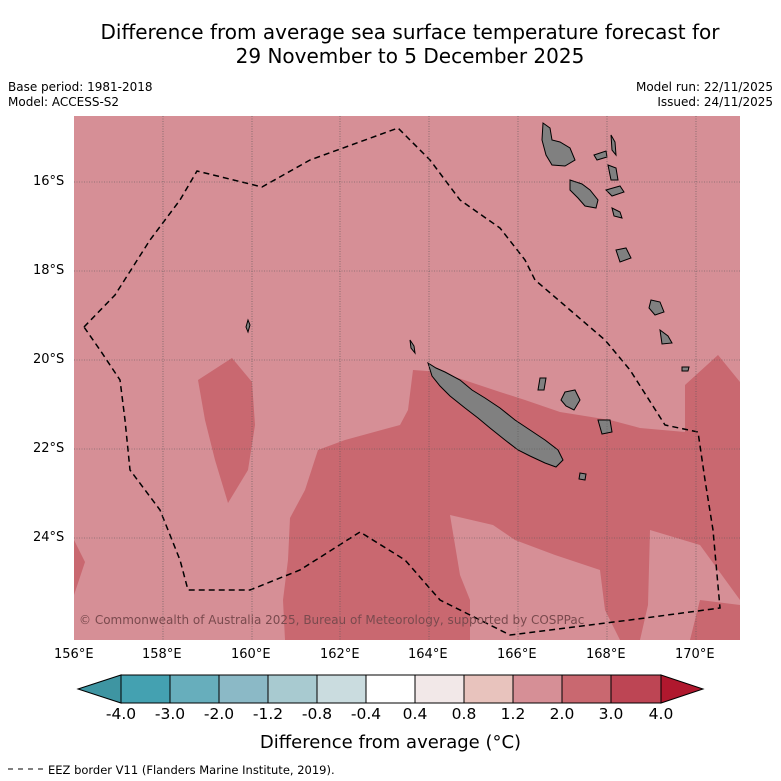 Image resolution: width=781 pixels, height=781 pixels. What do you see at coordinates (390, 742) in the screenshot?
I see `colorbar-title: Difference from average (°C)` at bounding box center [390, 742].